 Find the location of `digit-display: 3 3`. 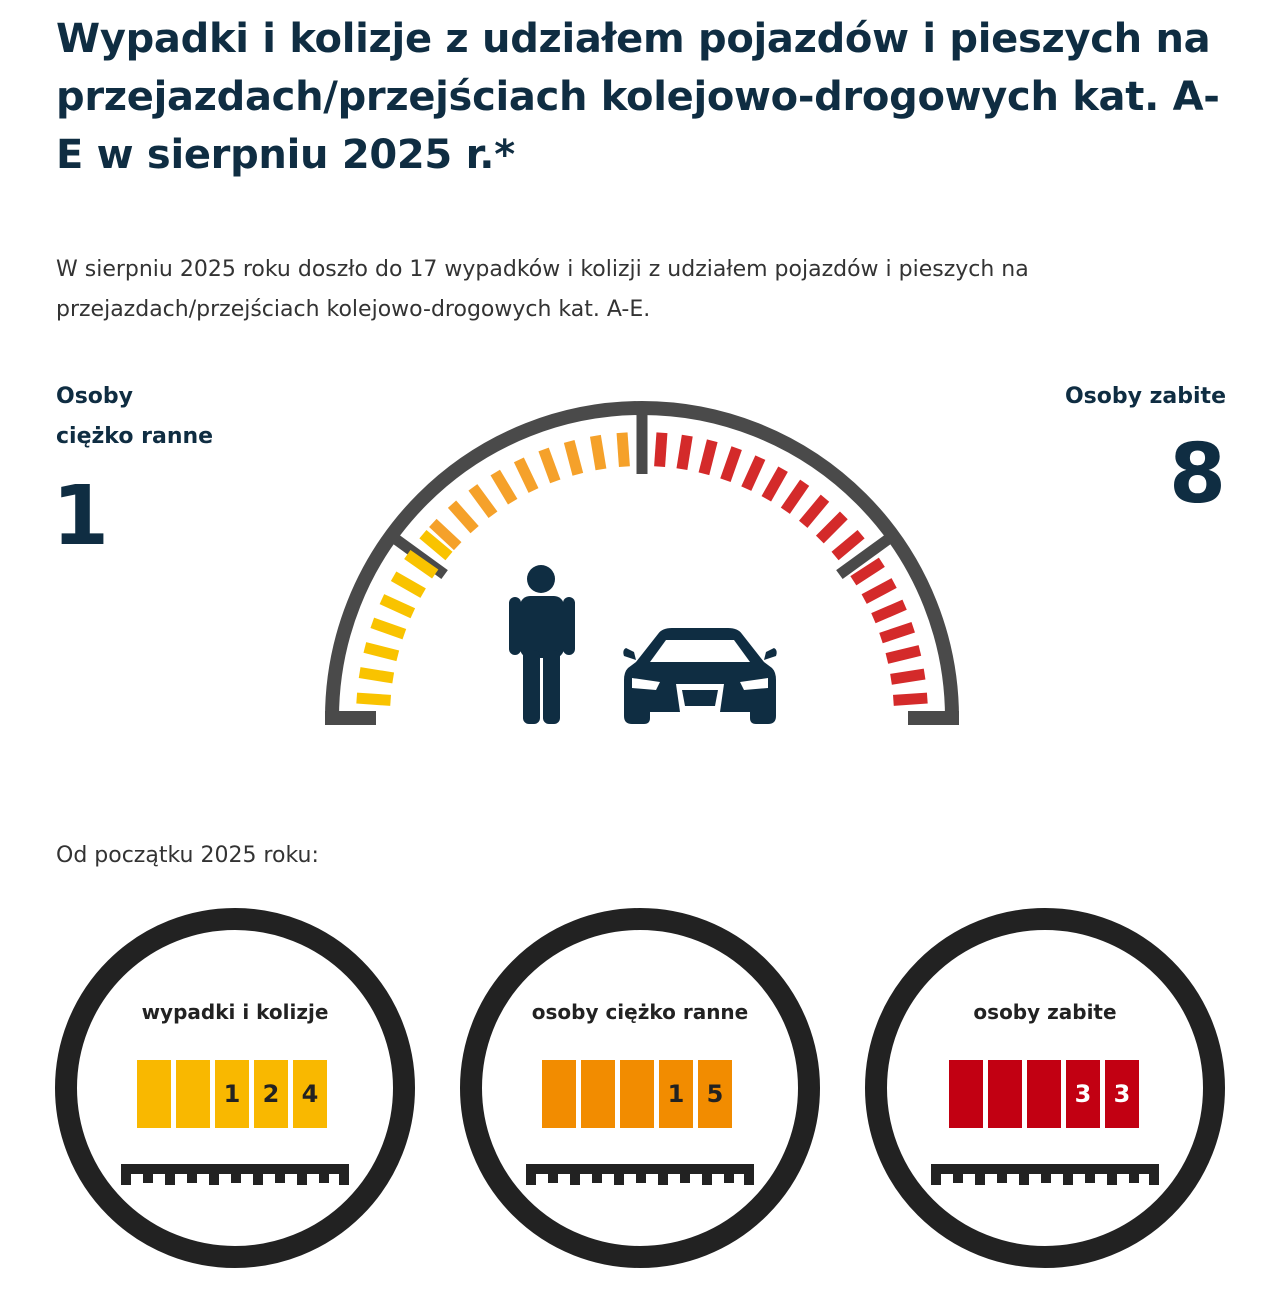

digit-display: 3 3 is located at coordinates (1044, 1094).